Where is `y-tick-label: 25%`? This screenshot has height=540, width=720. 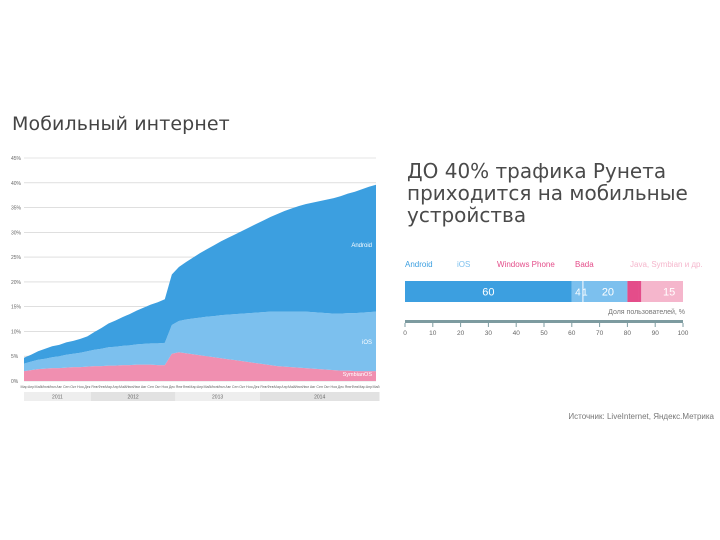
y-tick-label: 25% is located at coordinates (16, 258).